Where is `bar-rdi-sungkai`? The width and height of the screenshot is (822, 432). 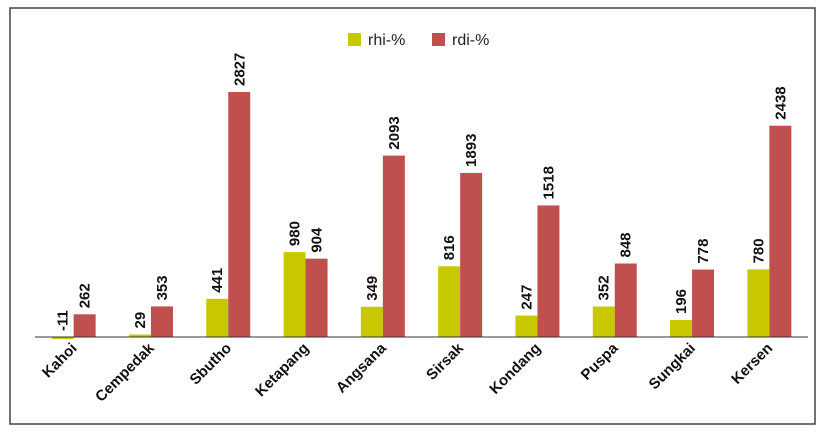 bar-rdi-sungkai is located at coordinates (703, 303).